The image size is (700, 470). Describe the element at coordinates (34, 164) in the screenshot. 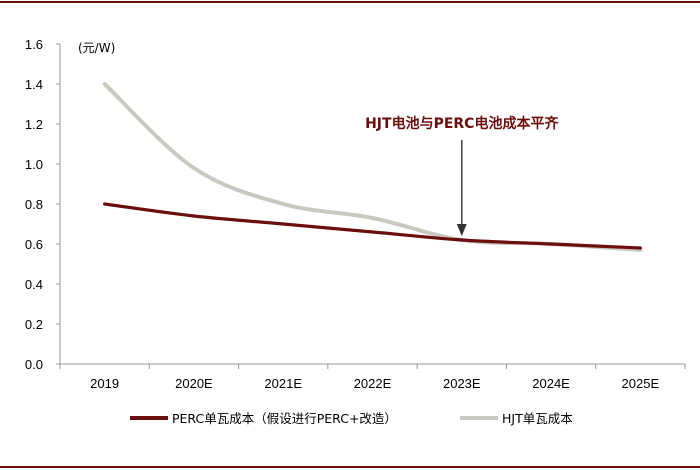

I see `y-tick-label: 1.0` at that location.